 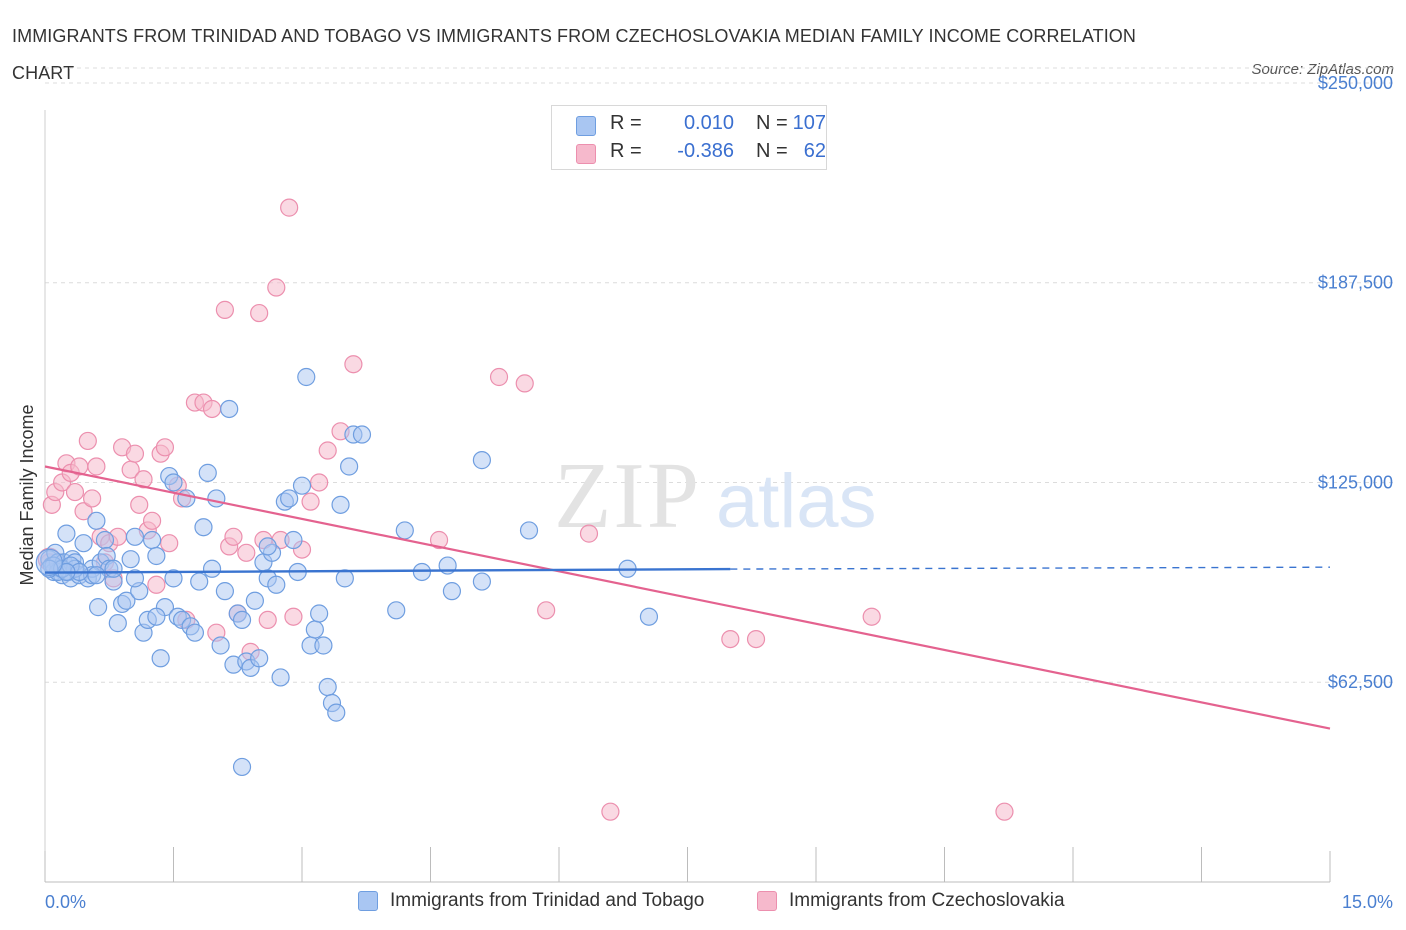 I want to click on watermark-atlas: atlas, so click(x=796, y=501).